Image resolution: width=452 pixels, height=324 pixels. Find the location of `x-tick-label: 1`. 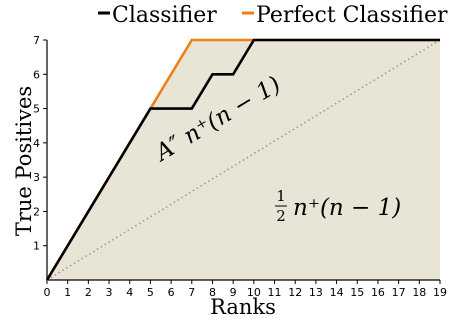

x-tick-label: 1 is located at coordinates (67, 292).